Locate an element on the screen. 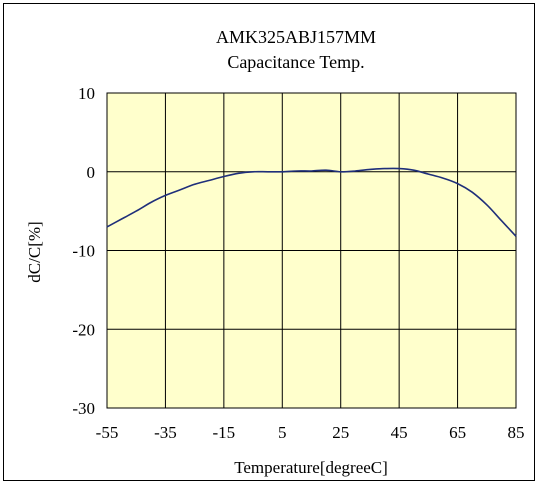  x-tick-label: -55 is located at coordinates (107, 432).